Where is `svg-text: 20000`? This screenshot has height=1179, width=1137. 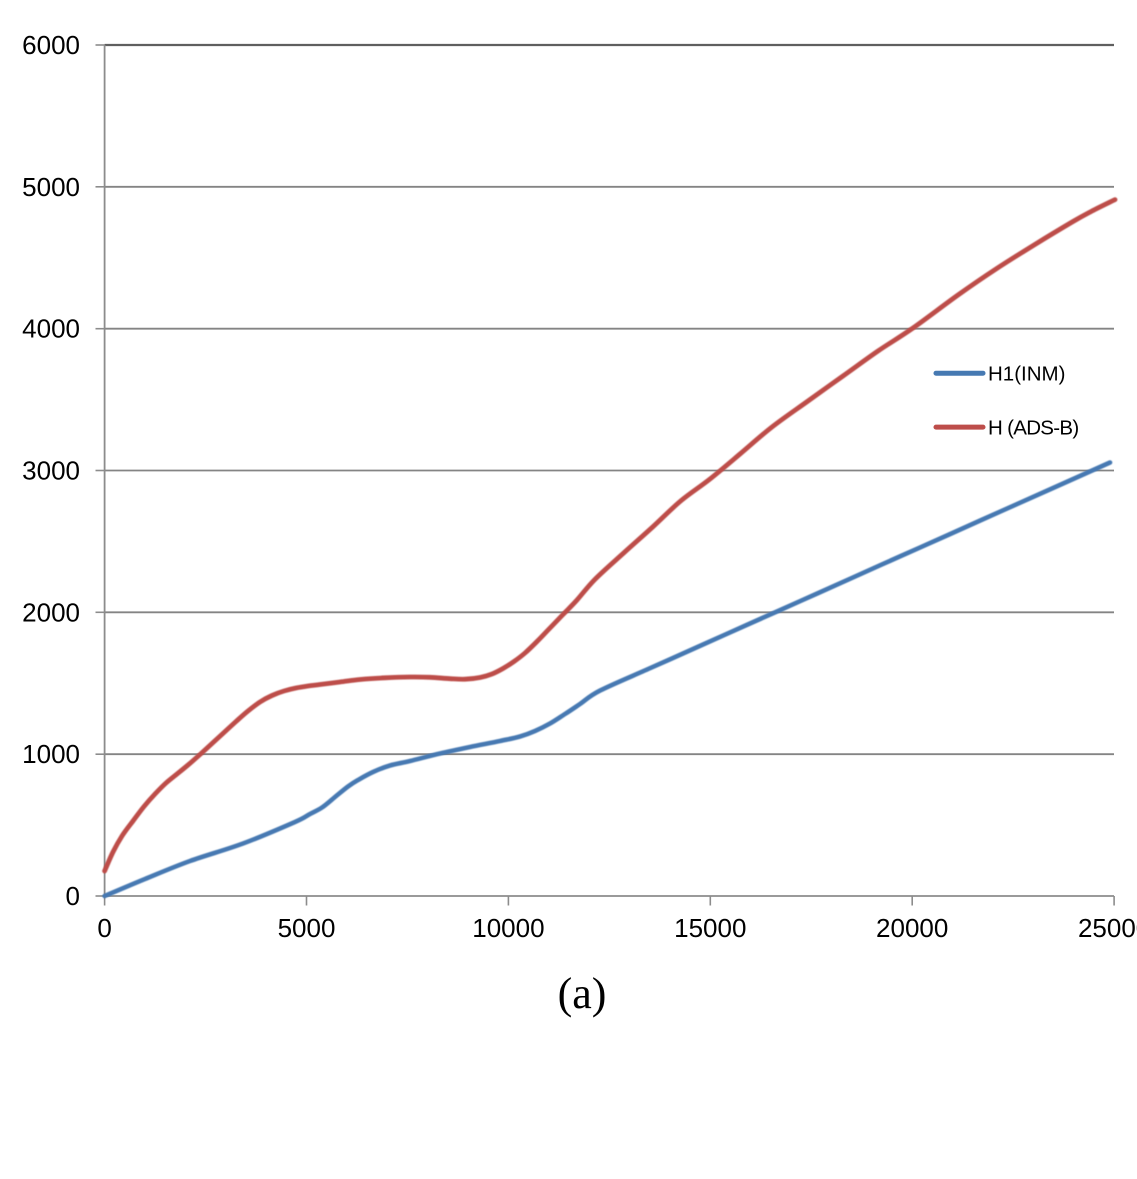
svg-text: 20000 is located at coordinates (912, 928).